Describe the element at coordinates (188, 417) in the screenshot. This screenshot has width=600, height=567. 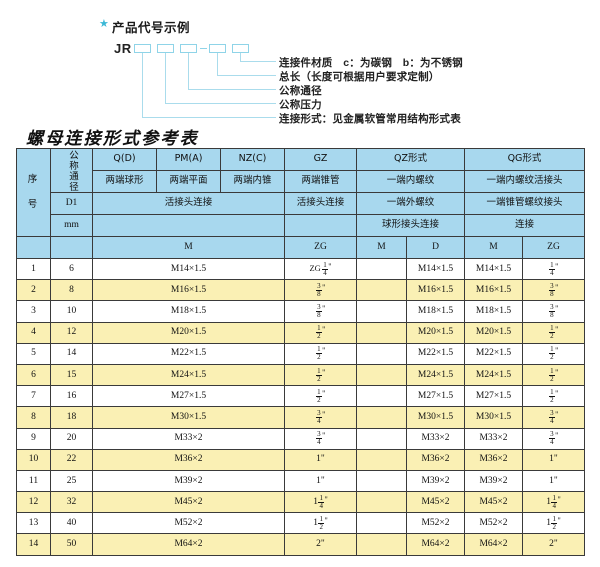
I see `cell-thread-m: M30×1.5` at that location.